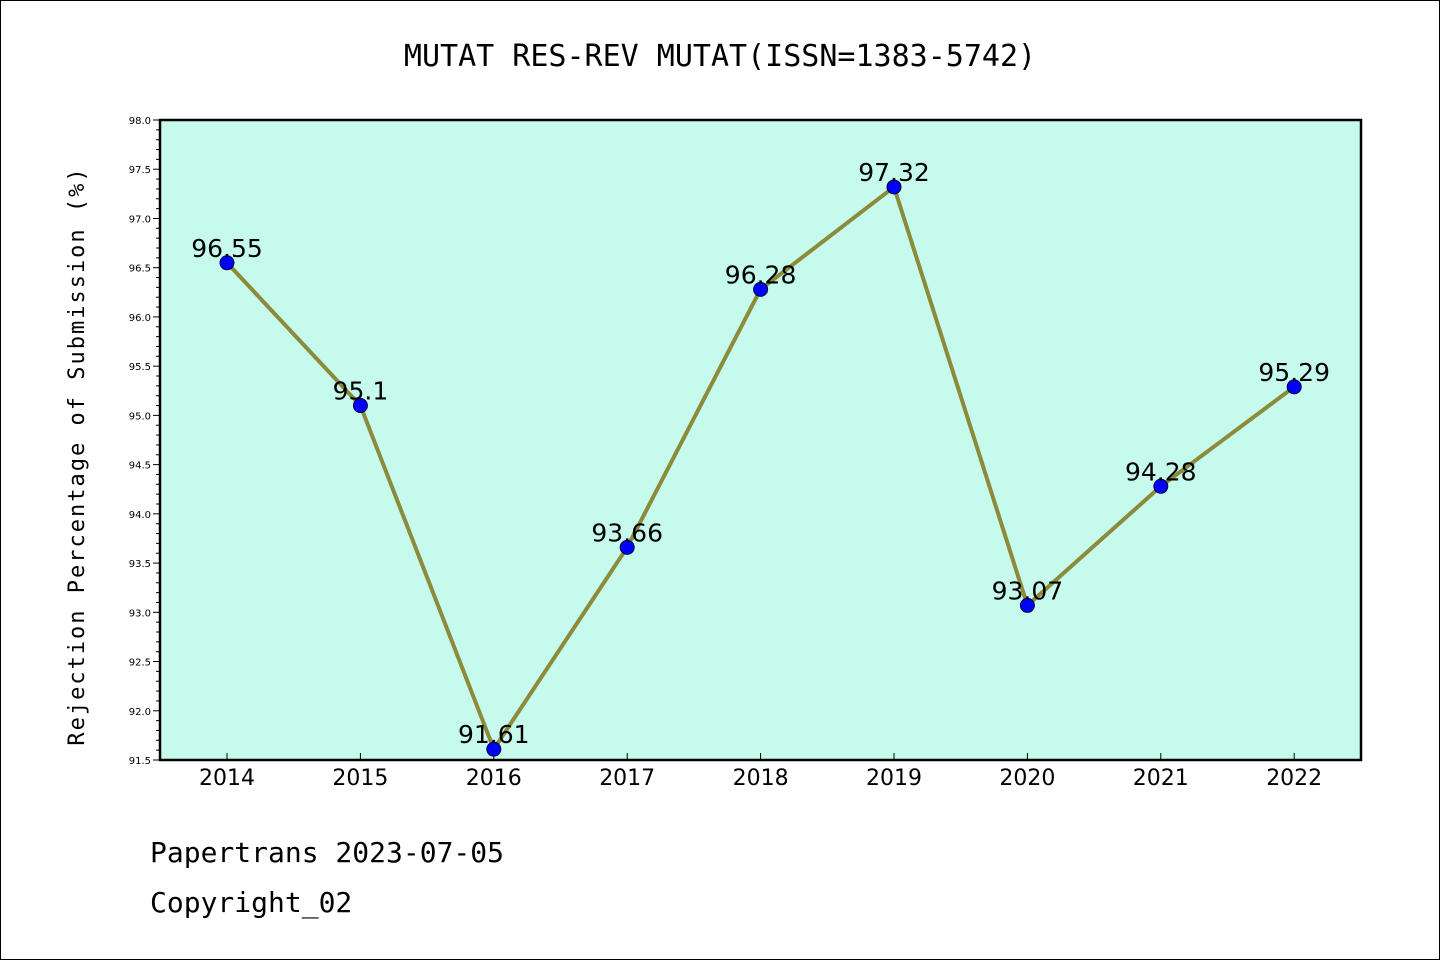  I want to click on y-tick-label: 95.5, so click(140, 367).